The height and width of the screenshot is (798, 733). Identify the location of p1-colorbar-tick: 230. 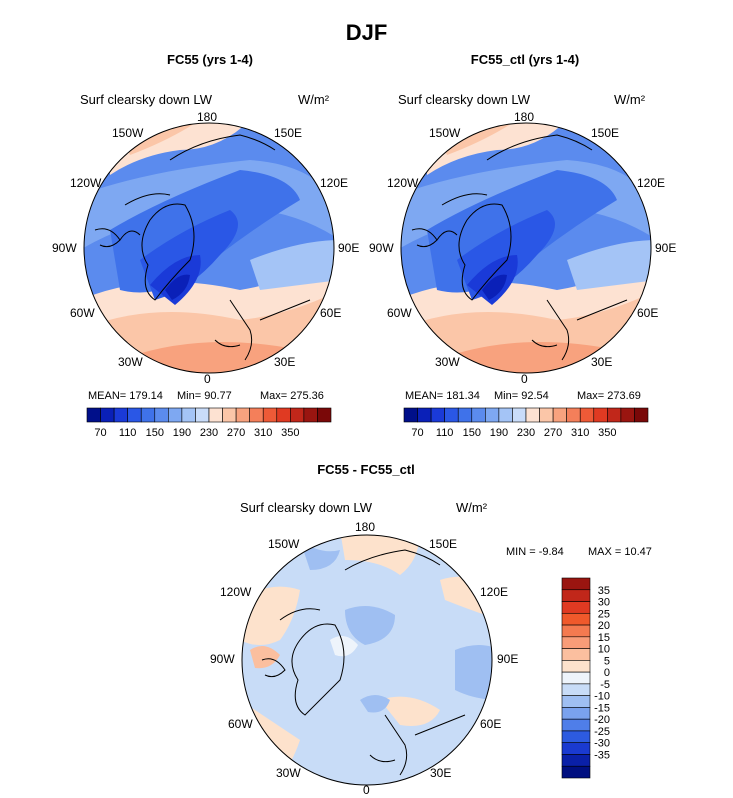
(209, 432).